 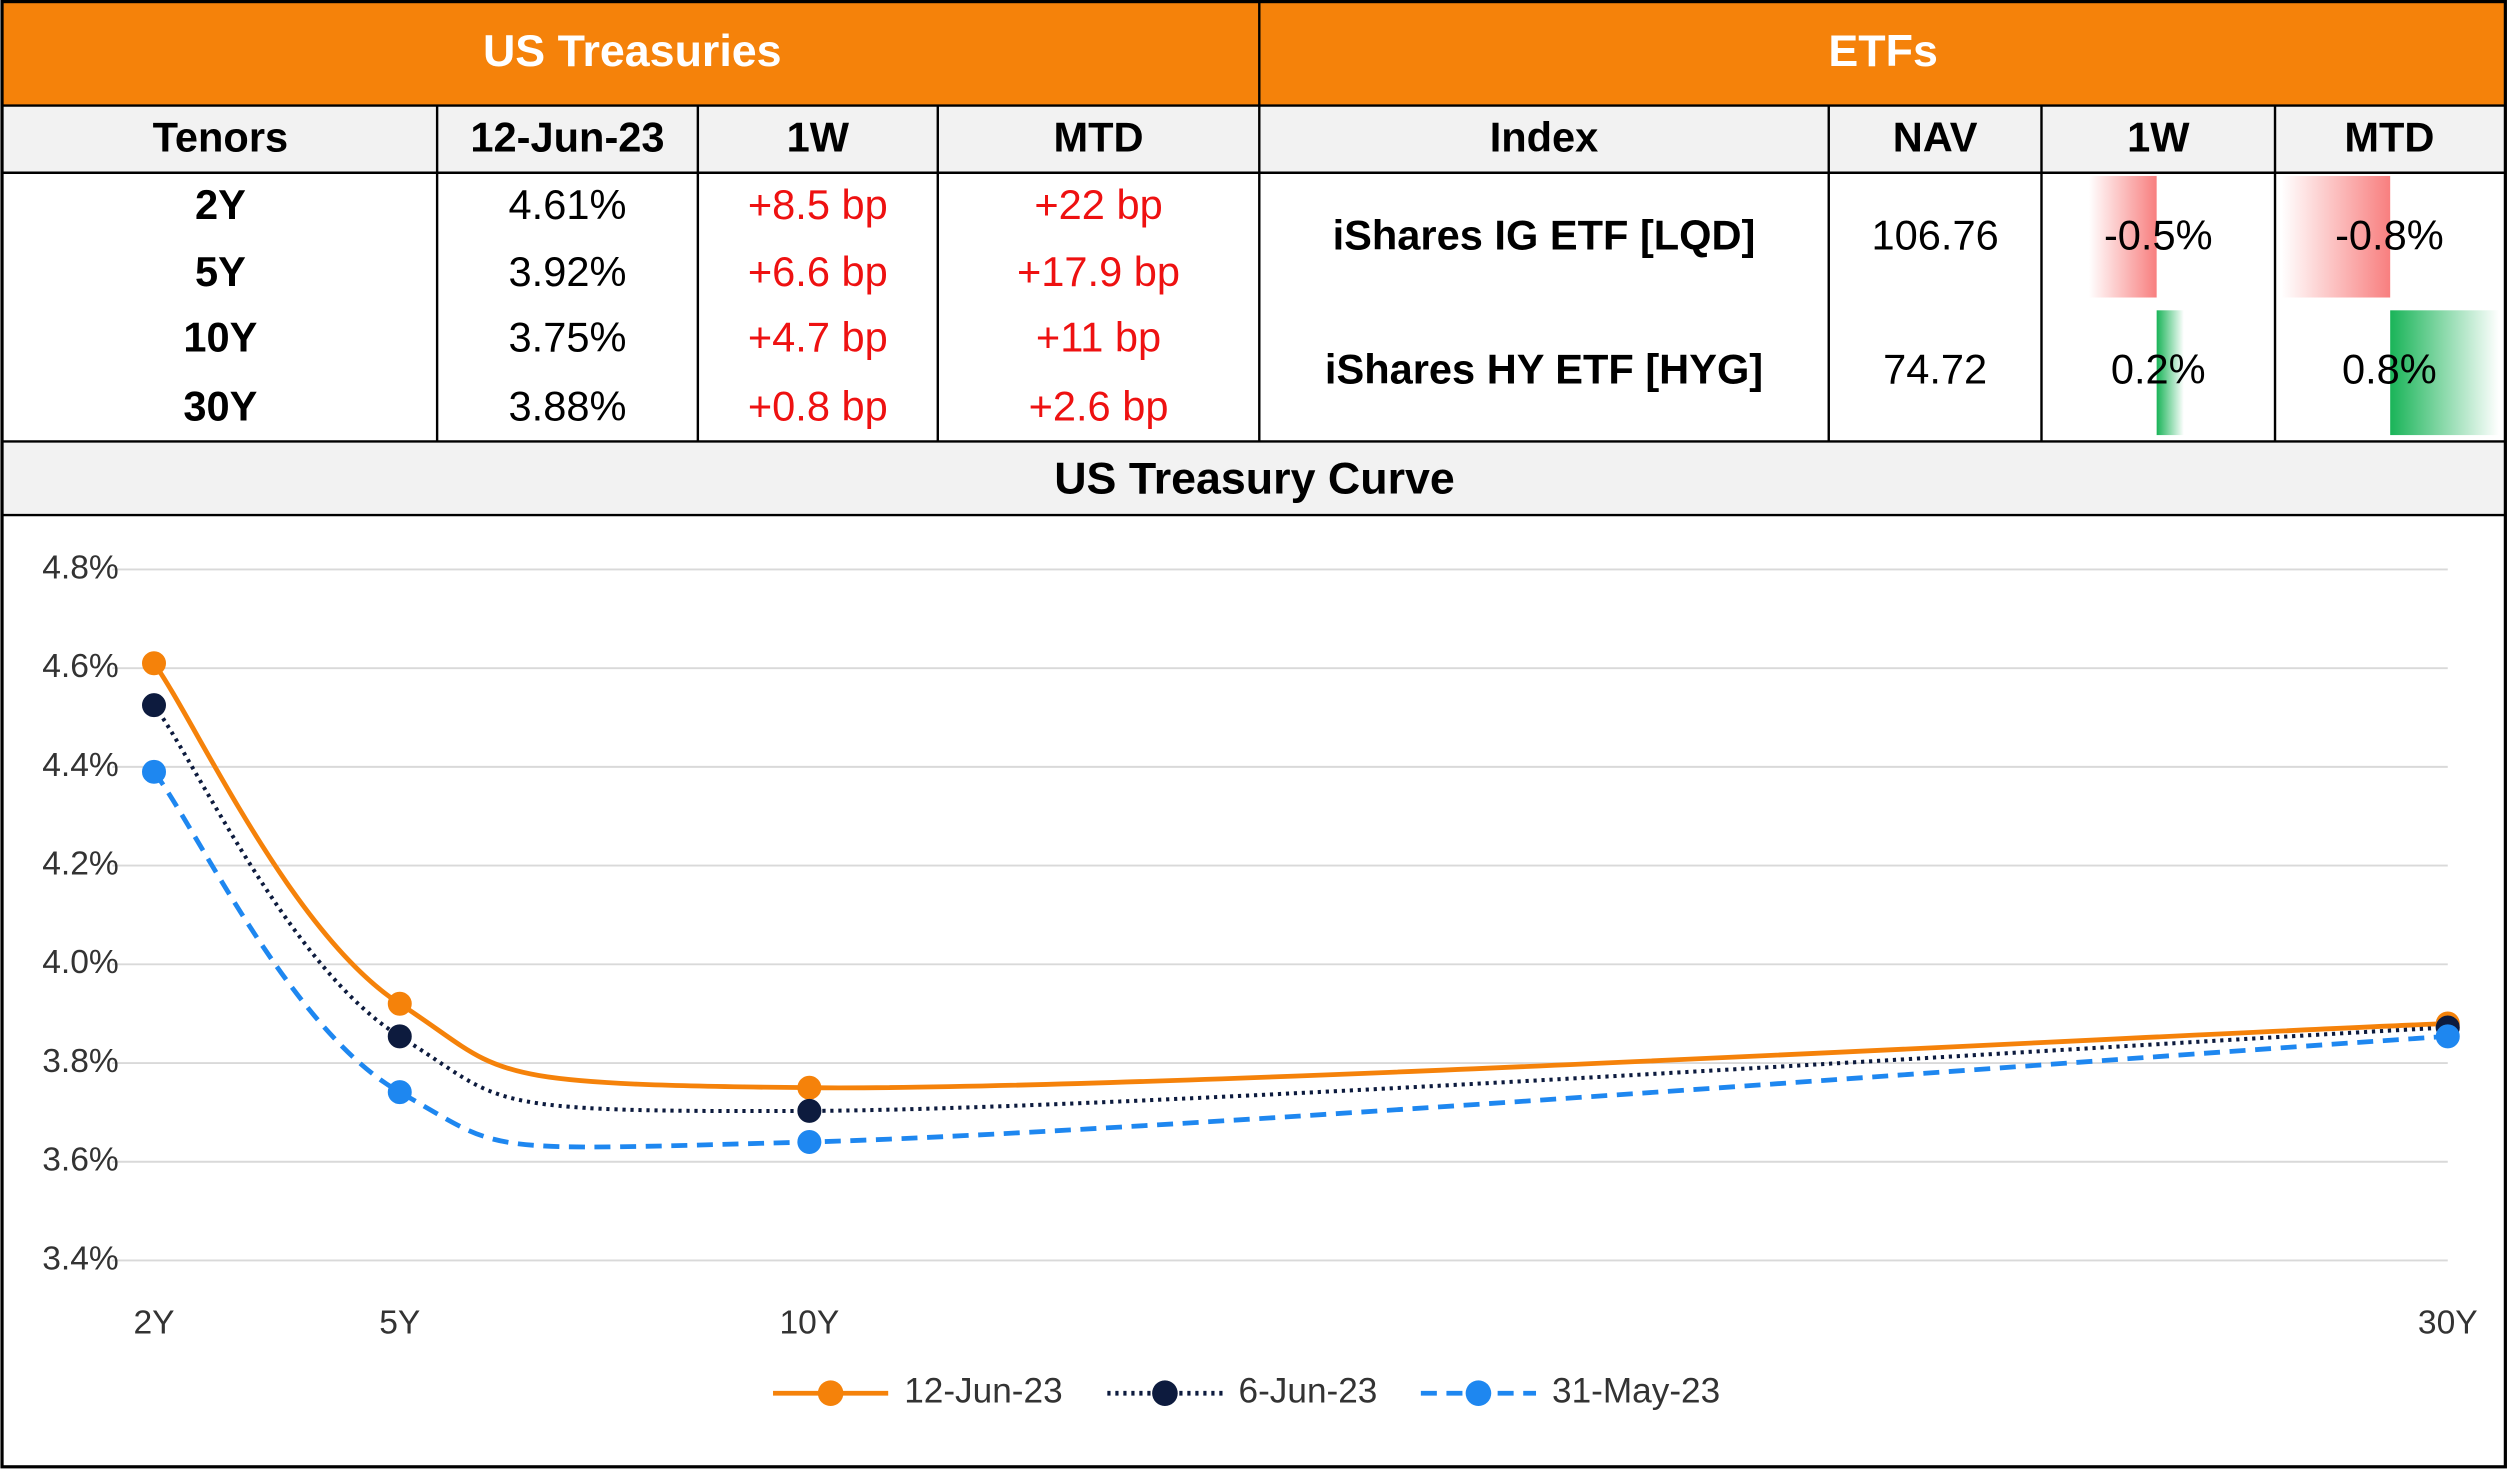 I want to click on y-tick-label: 4.6%, so click(x=80, y=666).